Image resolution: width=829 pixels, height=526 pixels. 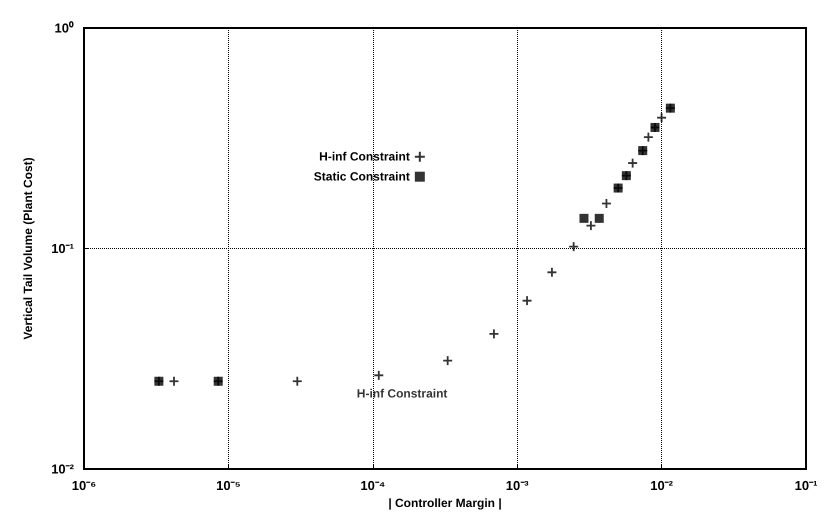 I want to click on x-tick-label: 10⁻⁵, so click(x=228, y=485).